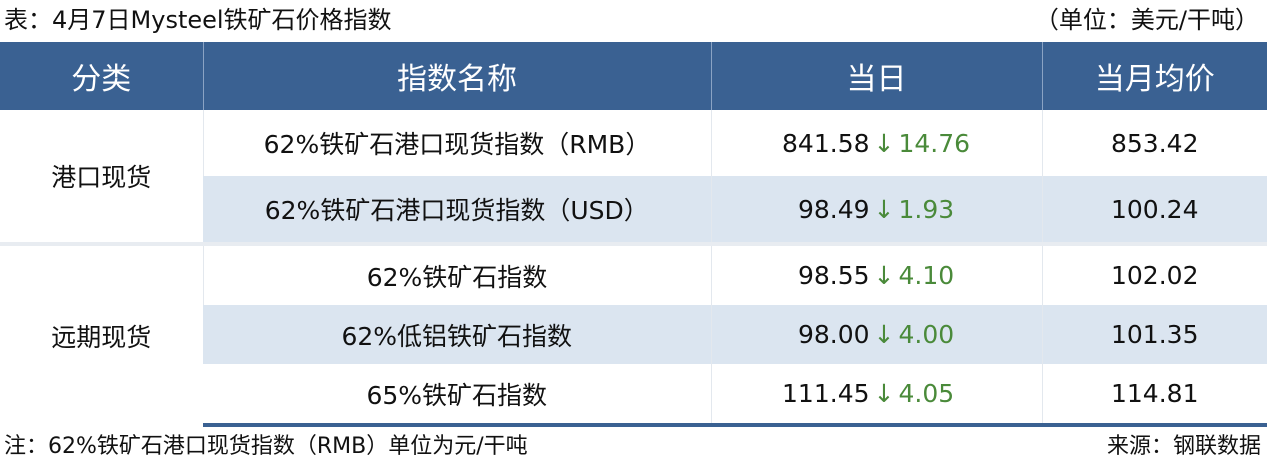  What do you see at coordinates (1146, 20) in the screenshot?
I see `unit-label: （单位：美元/干吨）` at bounding box center [1146, 20].